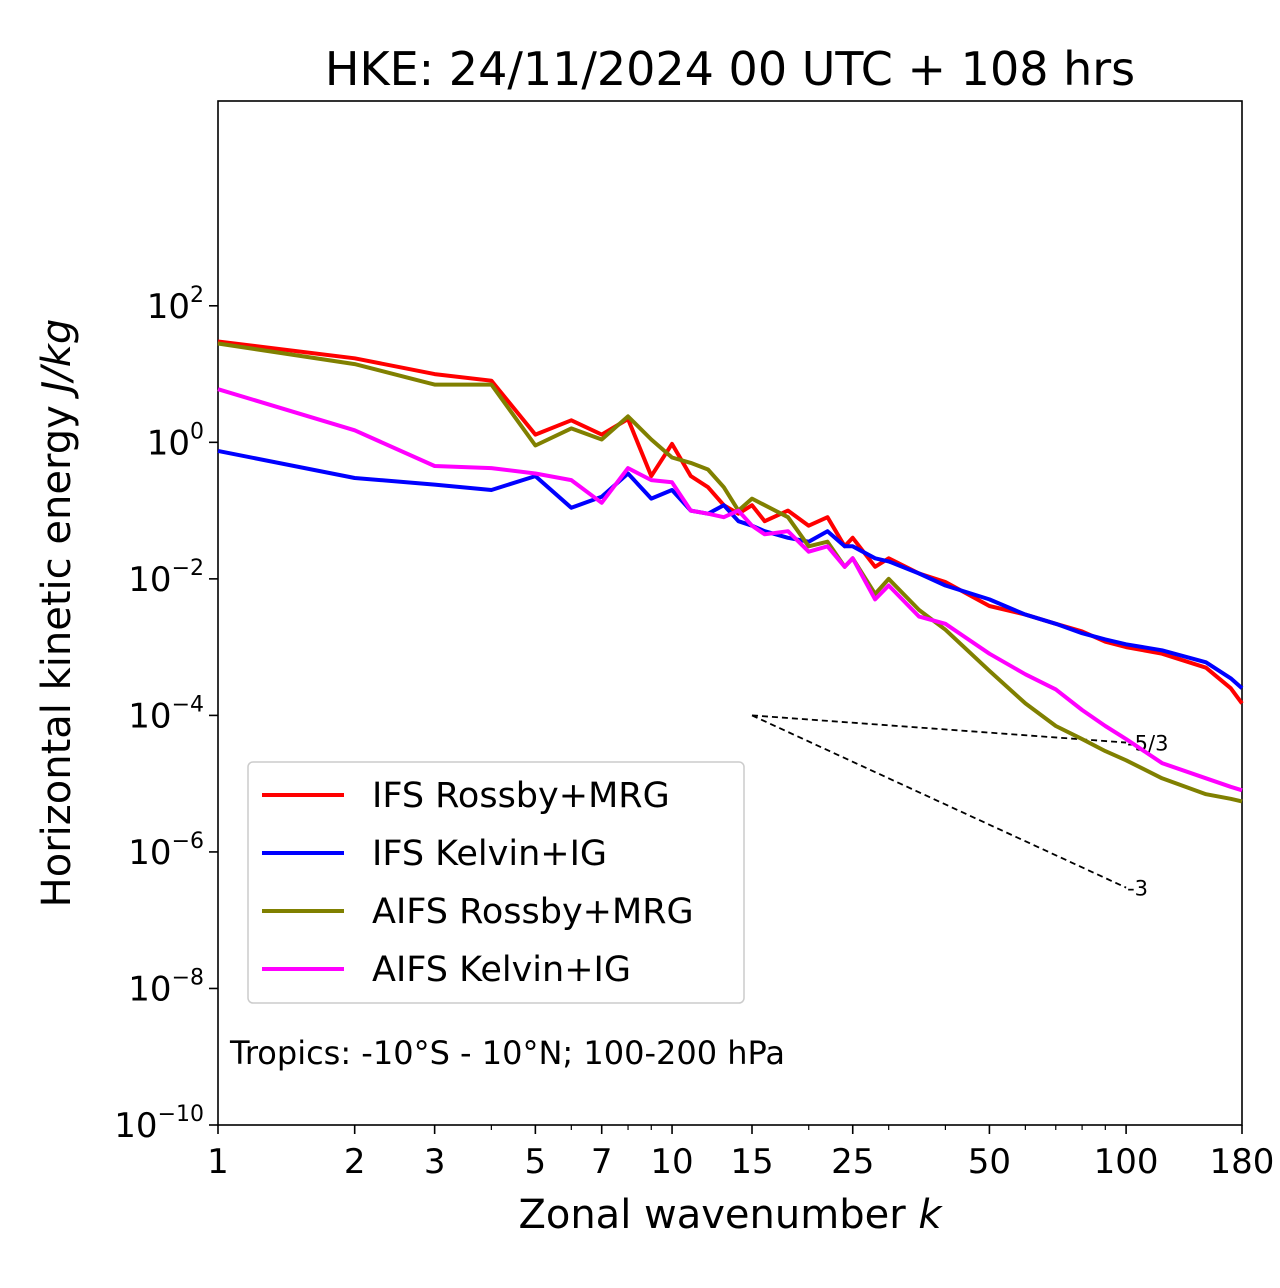 The width and height of the screenshot is (1280, 1288). What do you see at coordinates (1242, 1162) in the screenshot?
I see `x-tick-label: 180` at bounding box center [1242, 1162].